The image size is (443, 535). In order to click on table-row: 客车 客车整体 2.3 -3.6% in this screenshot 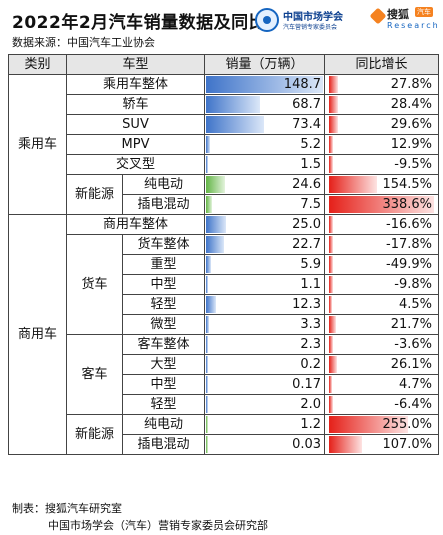, I will do `click(224, 374)`.